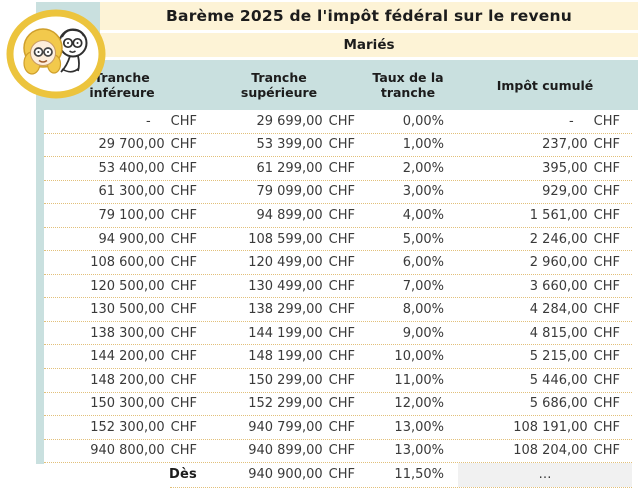  Describe the element at coordinates (369, 45) in the screenshot. I see `table-subtitle: Mariés` at that location.